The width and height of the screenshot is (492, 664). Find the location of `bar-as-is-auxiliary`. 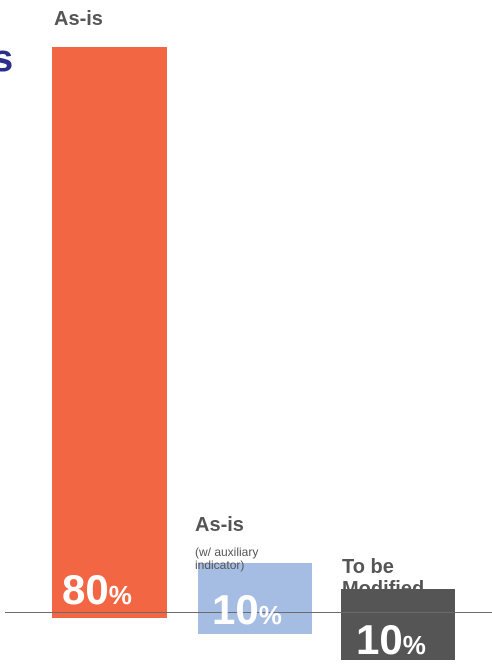

bar-as-is-auxiliary is located at coordinates (255, 598).